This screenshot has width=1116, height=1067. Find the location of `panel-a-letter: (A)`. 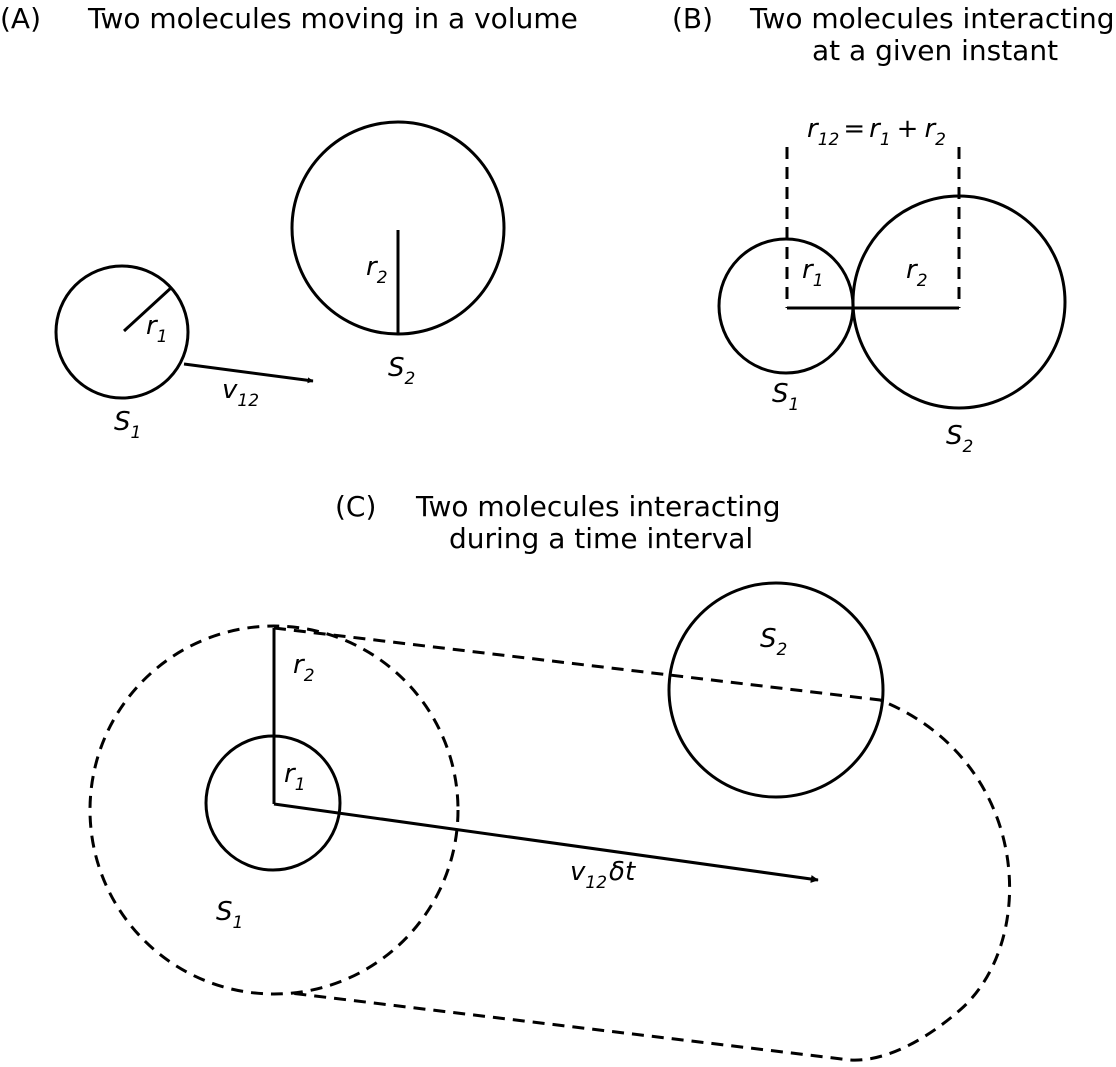

panel-a-letter: (A) is located at coordinates (20, 18).